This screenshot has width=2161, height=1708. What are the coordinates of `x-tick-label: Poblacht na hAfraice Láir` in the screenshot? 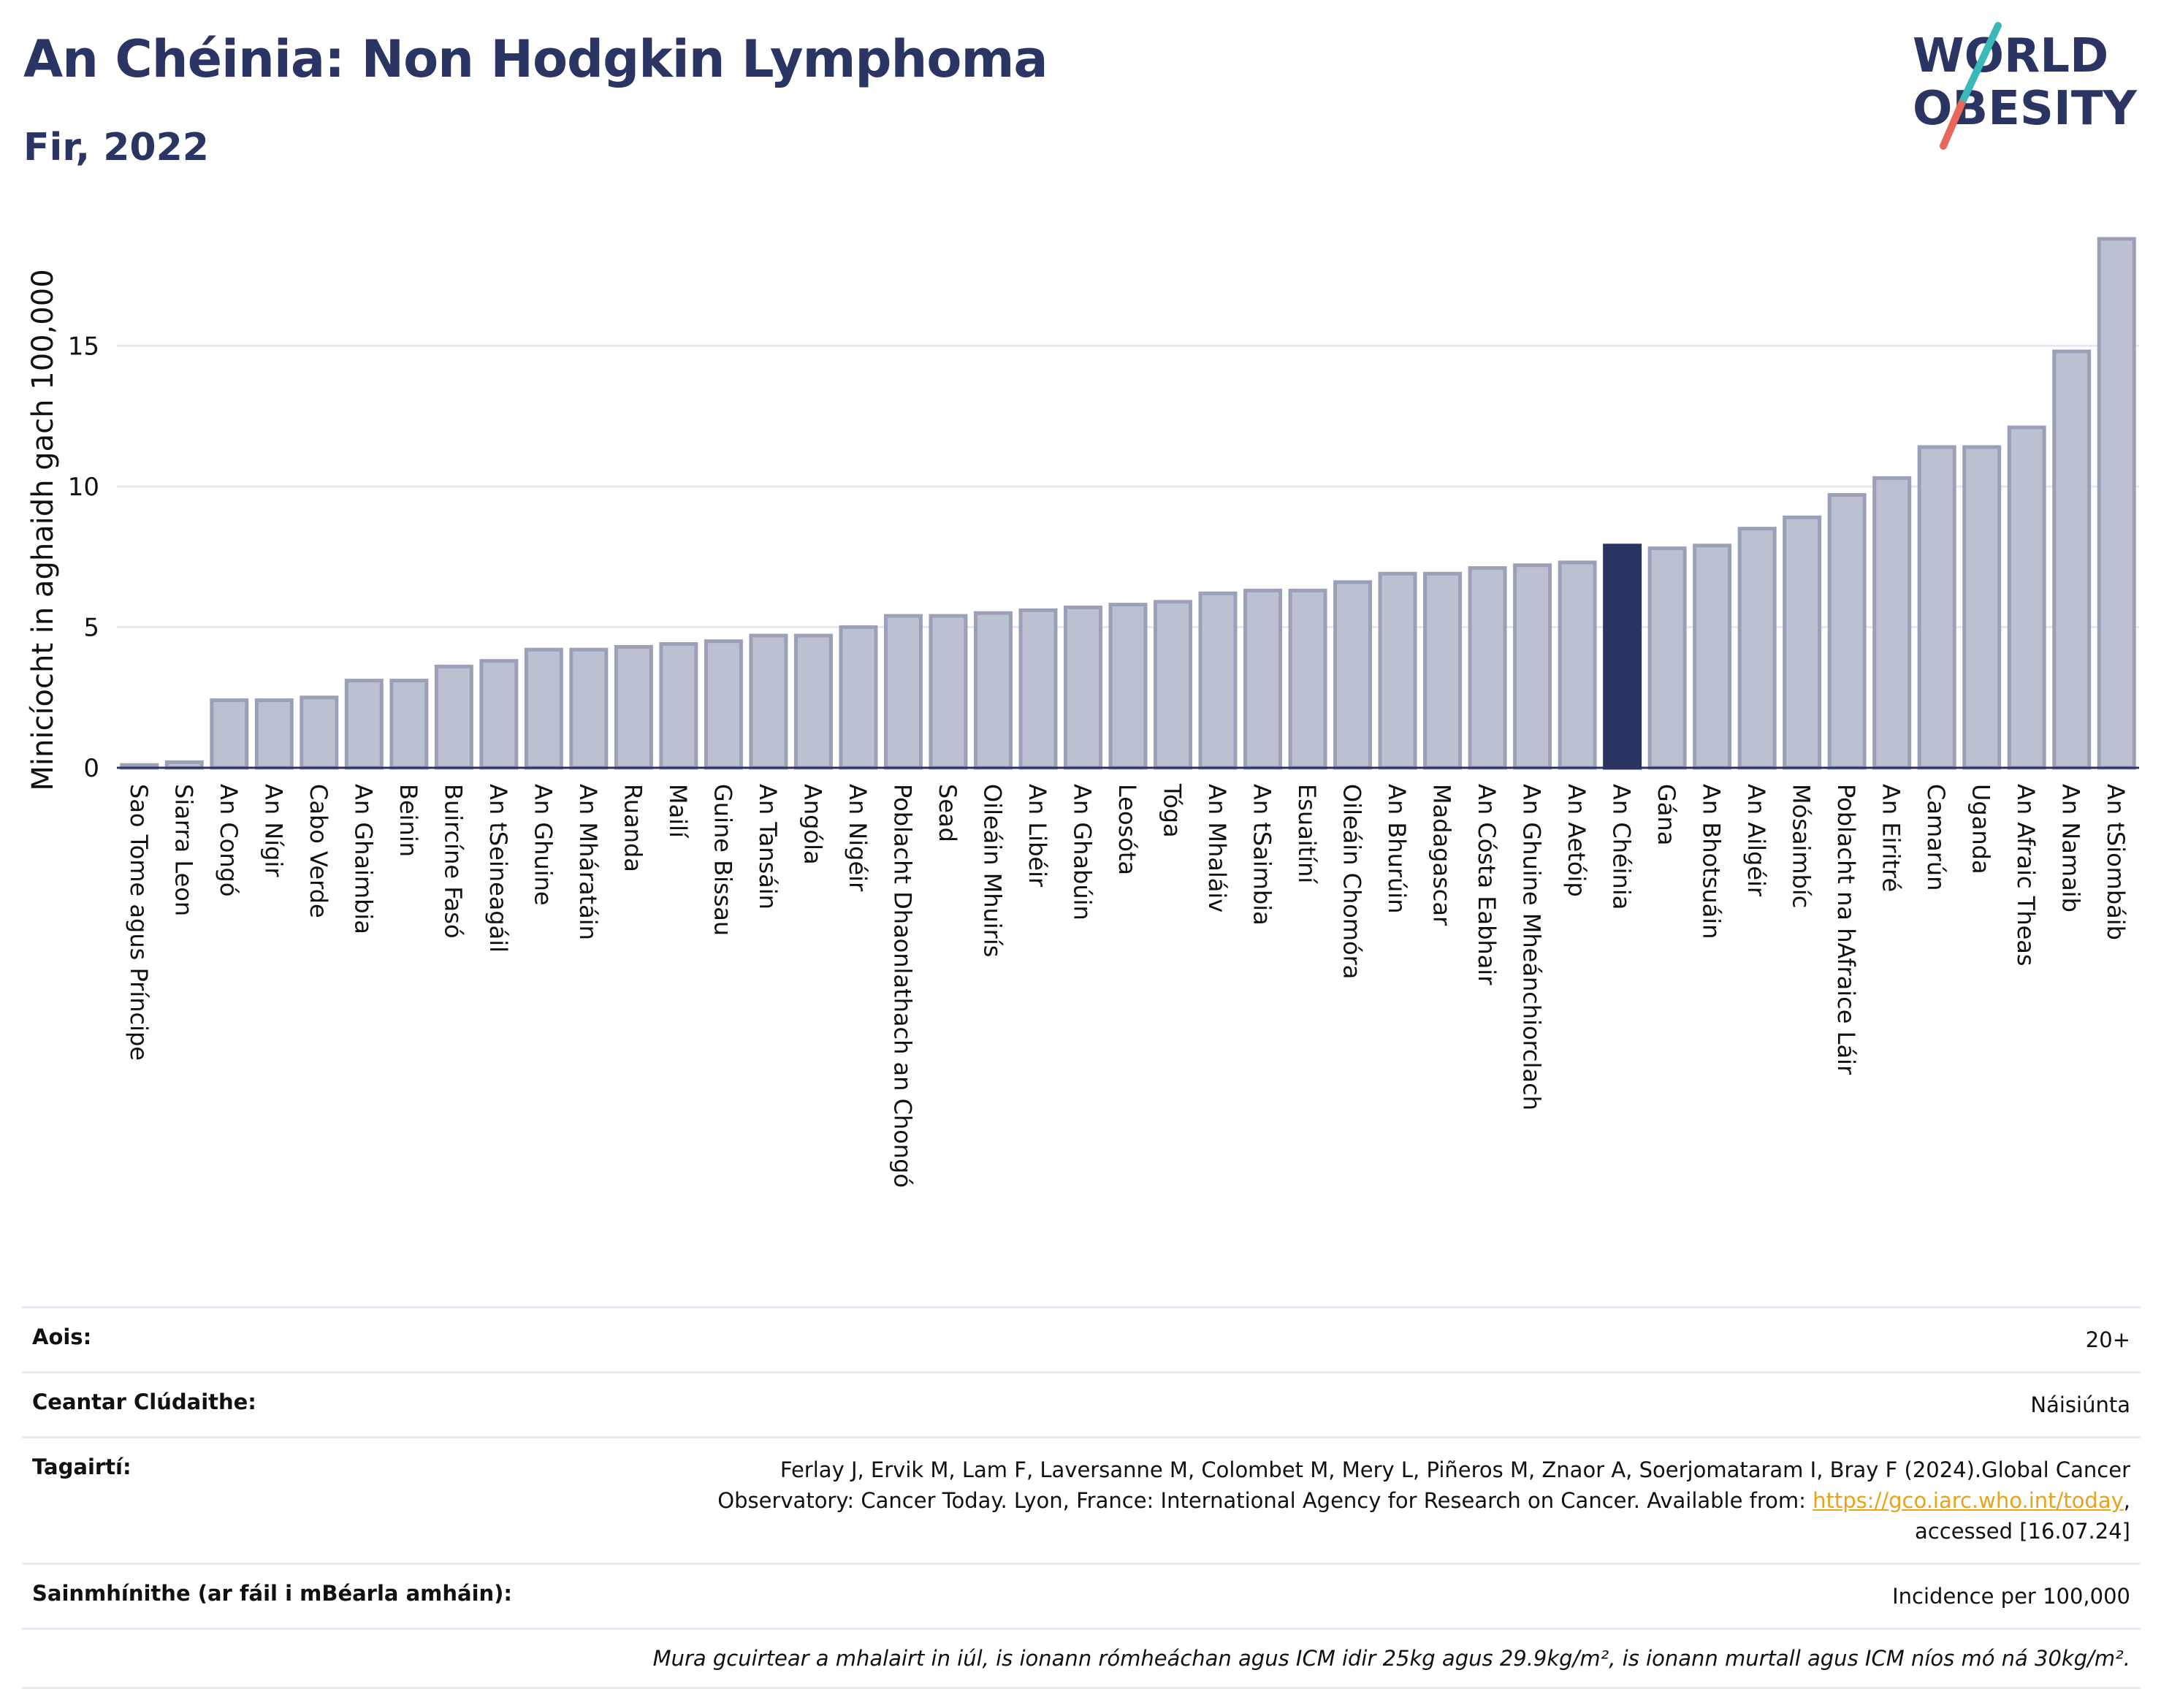 It's located at (1846, 929).